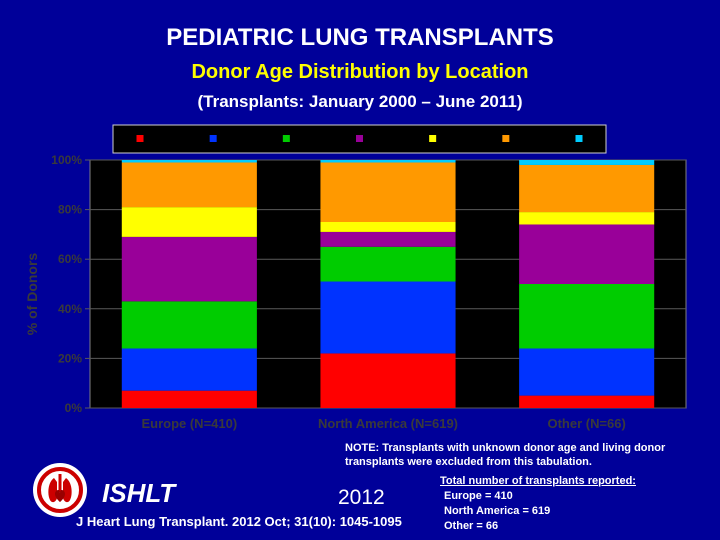 This screenshot has width=720, height=540. I want to click on y-axis-label: % of Donors, so click(32, 294).